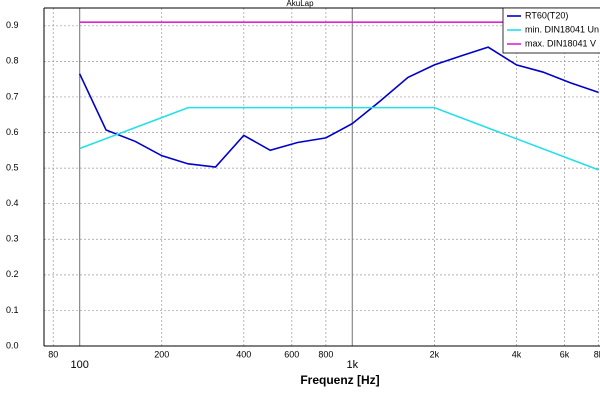  I want to click on y-tick-label: 0.8, so click(12, 61).